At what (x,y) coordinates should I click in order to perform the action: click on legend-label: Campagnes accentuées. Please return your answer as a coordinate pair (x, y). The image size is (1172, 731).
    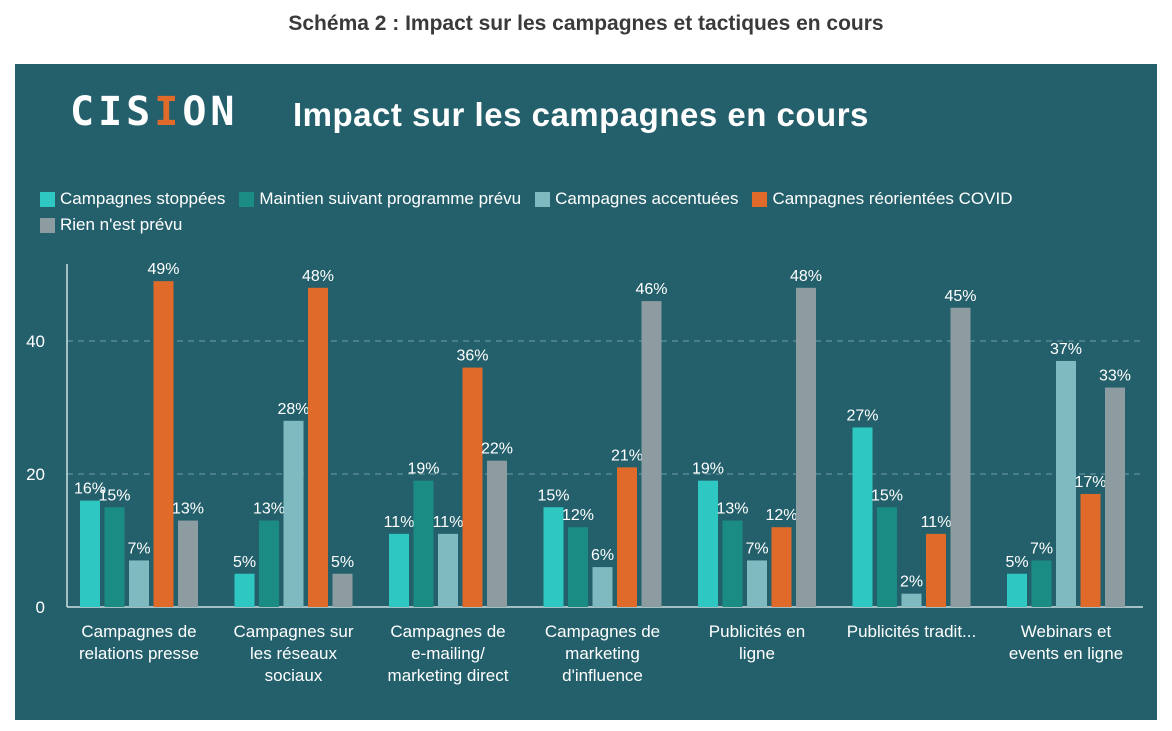
    Looking at the image, I should click on (647, 198).